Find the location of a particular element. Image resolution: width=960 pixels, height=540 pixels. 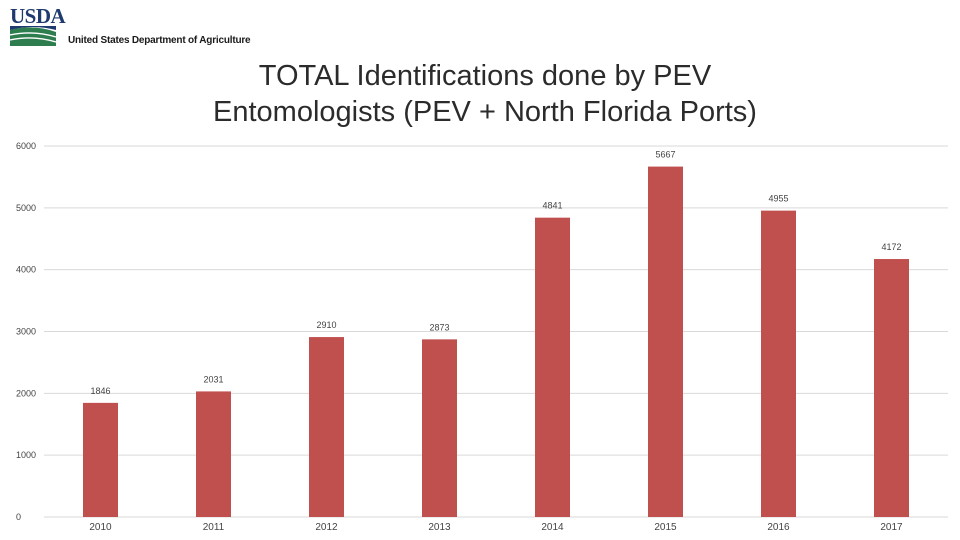

y-tick-label: 1000 is located at coordinates (26, 455).